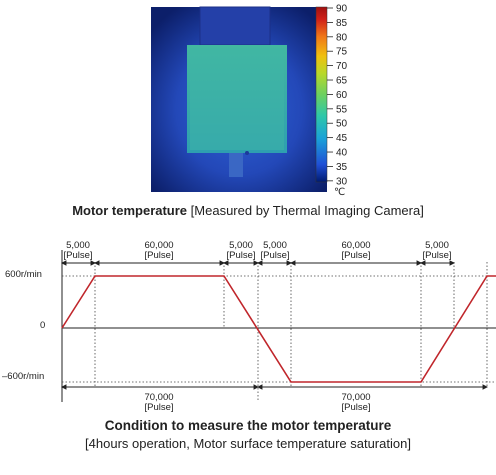 This screenshot has width=496, height=475. Describe the element at coordinates (23, 376) in the screenshot. I see `y-label-neg600: –600r/min` at that location.